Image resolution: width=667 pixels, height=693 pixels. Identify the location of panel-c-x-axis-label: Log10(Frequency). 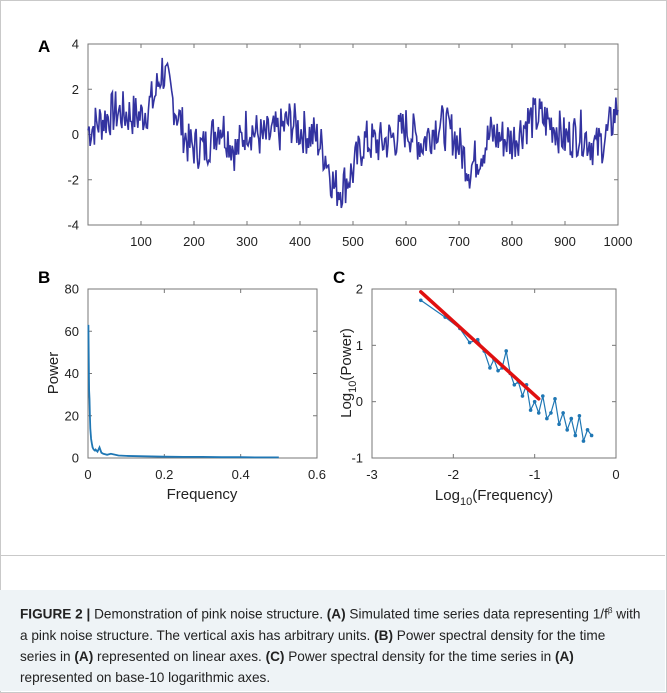
(494, 497).